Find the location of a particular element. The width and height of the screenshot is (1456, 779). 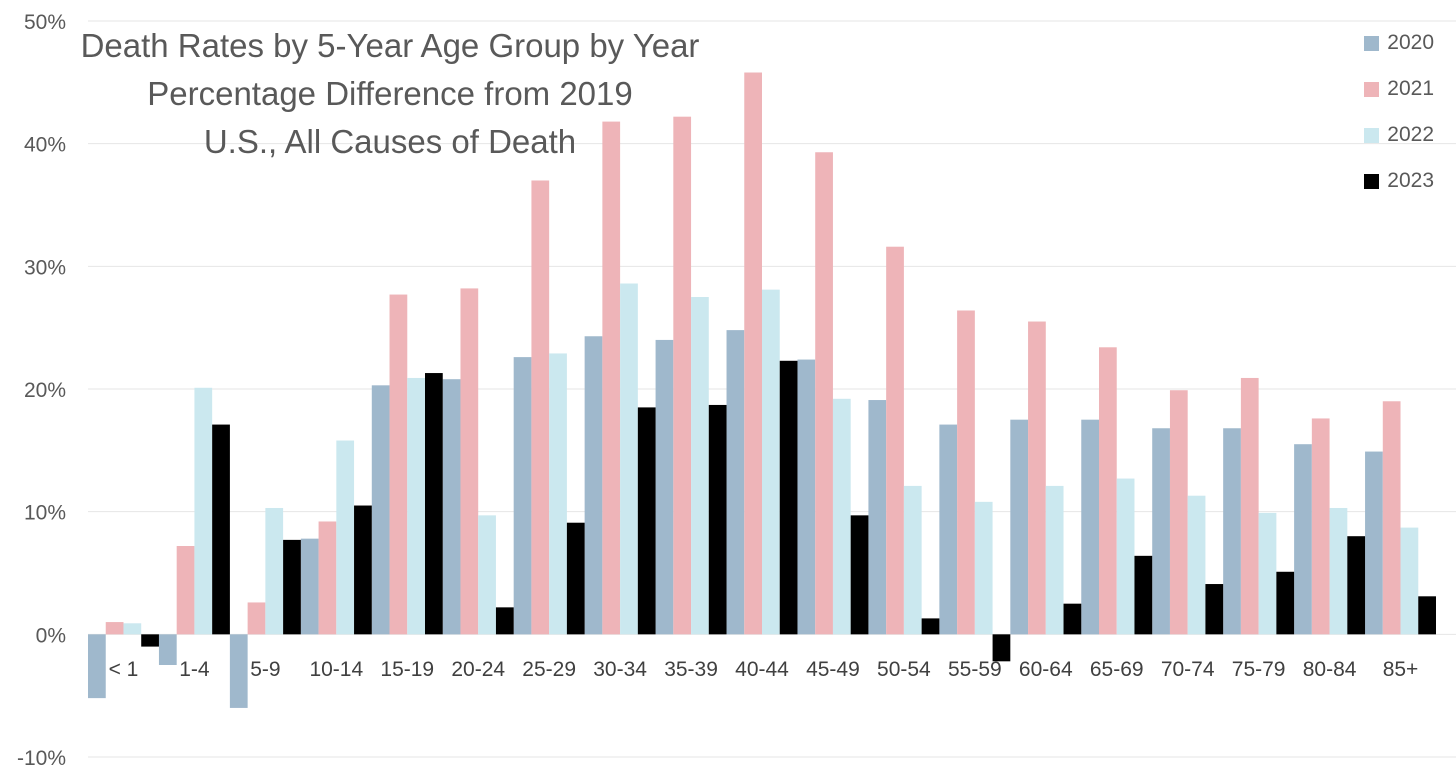

x-tick-label: 75-79 is located at coordinates (1259, 669).